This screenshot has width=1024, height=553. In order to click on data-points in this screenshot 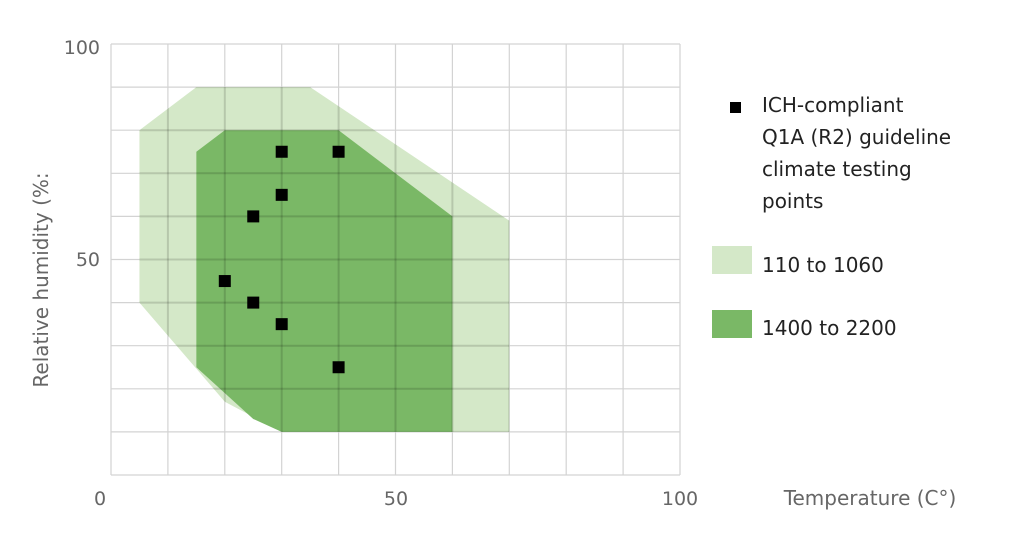, I will do `click(281, 259)`.